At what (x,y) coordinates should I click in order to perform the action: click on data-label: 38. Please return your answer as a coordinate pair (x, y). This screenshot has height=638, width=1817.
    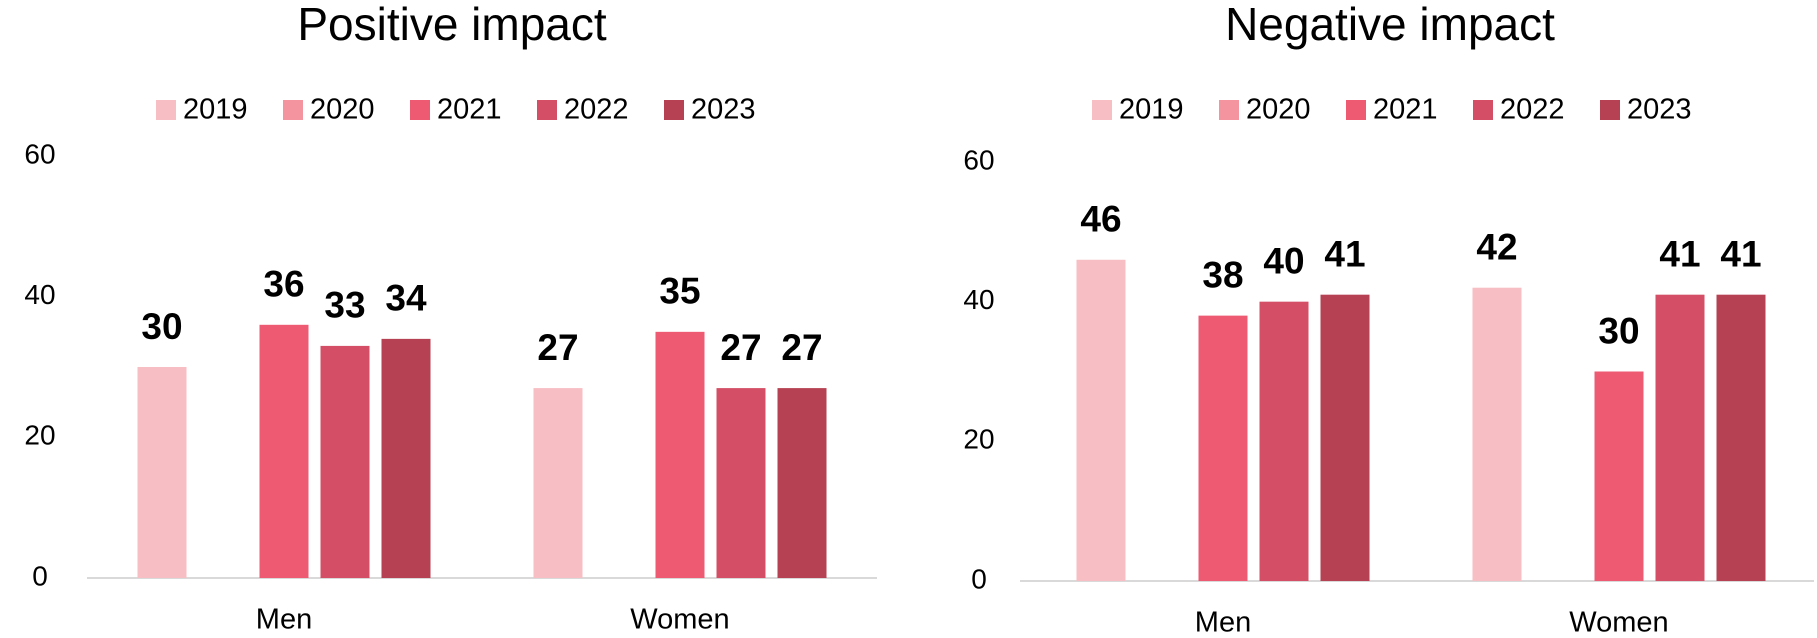
    Looking at the image, I should click on (1222, 274).